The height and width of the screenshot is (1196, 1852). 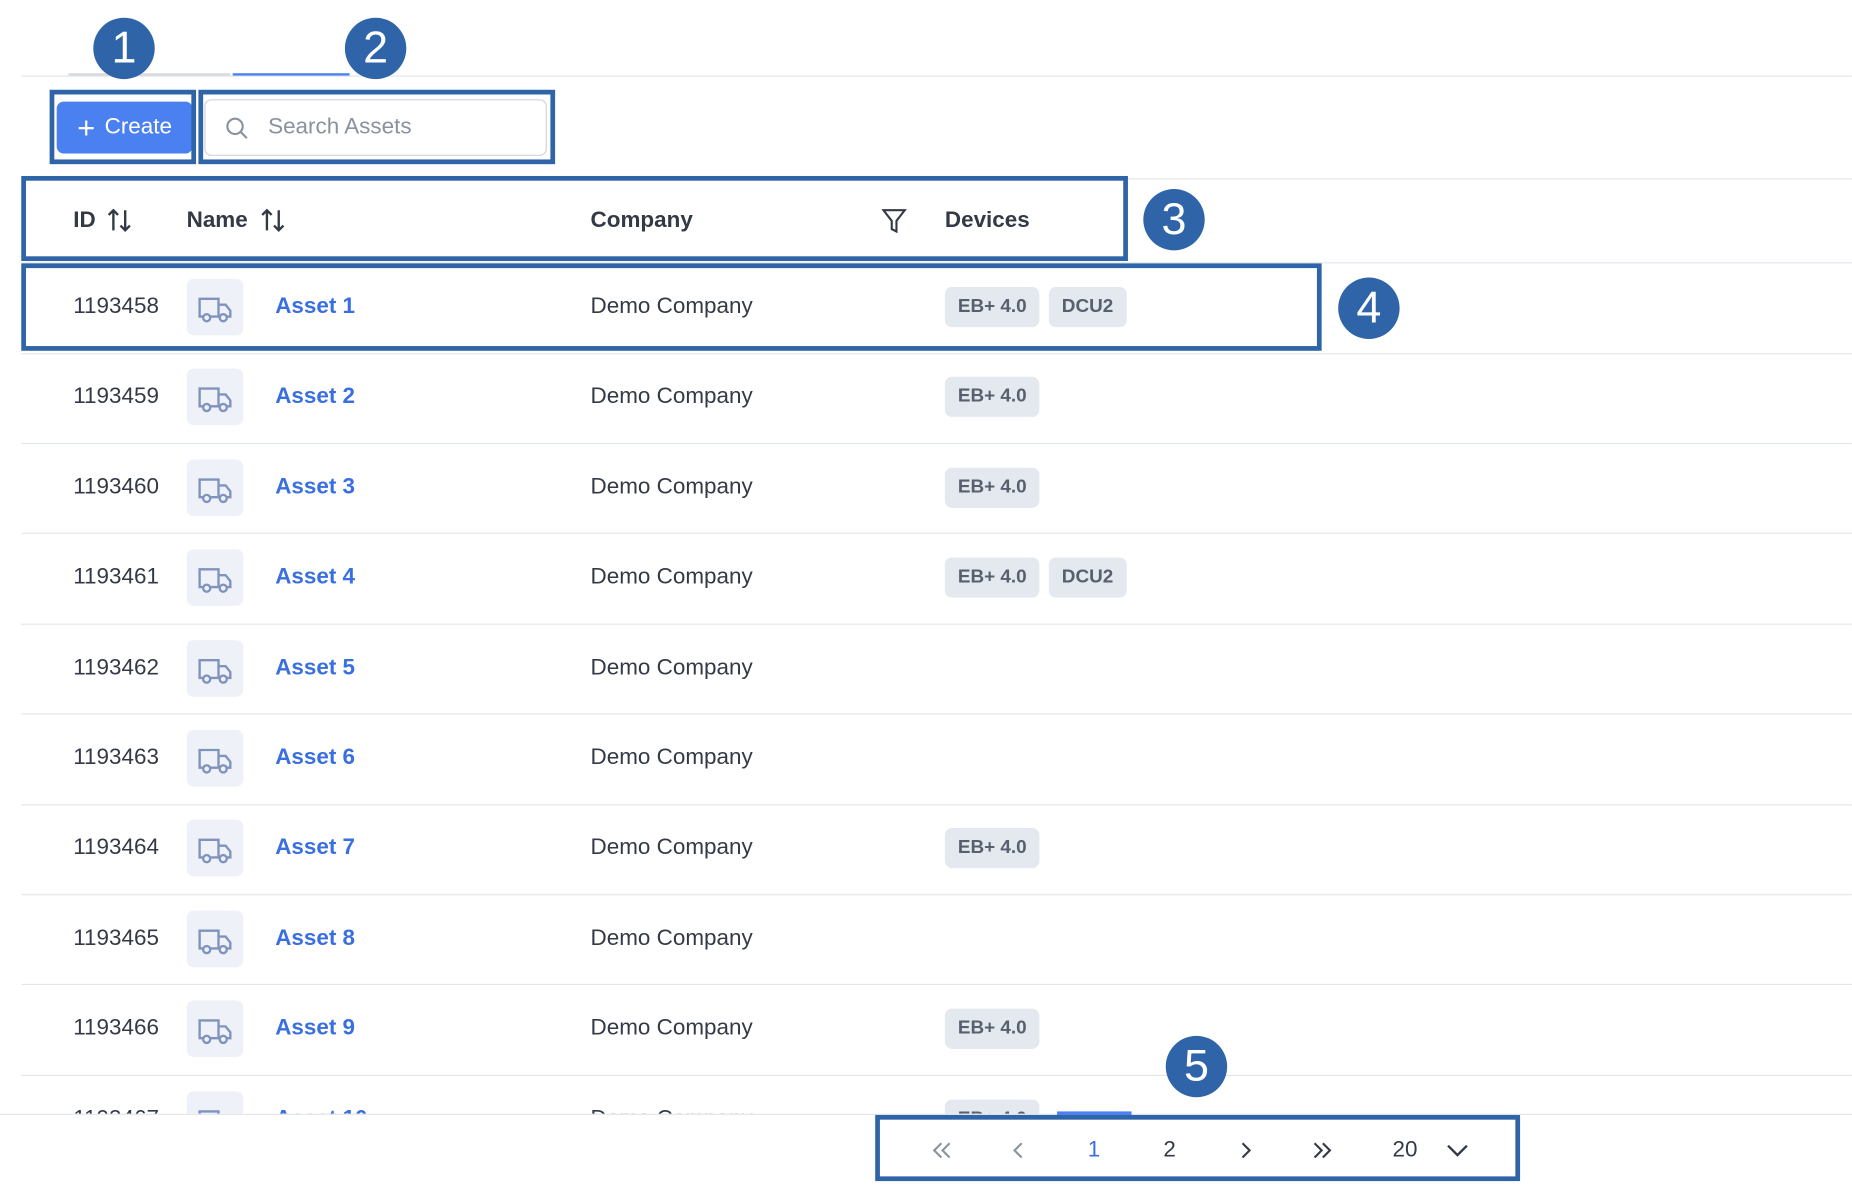 I want to click on asset-name-link: Asset 2, so click(x=315, y=397).